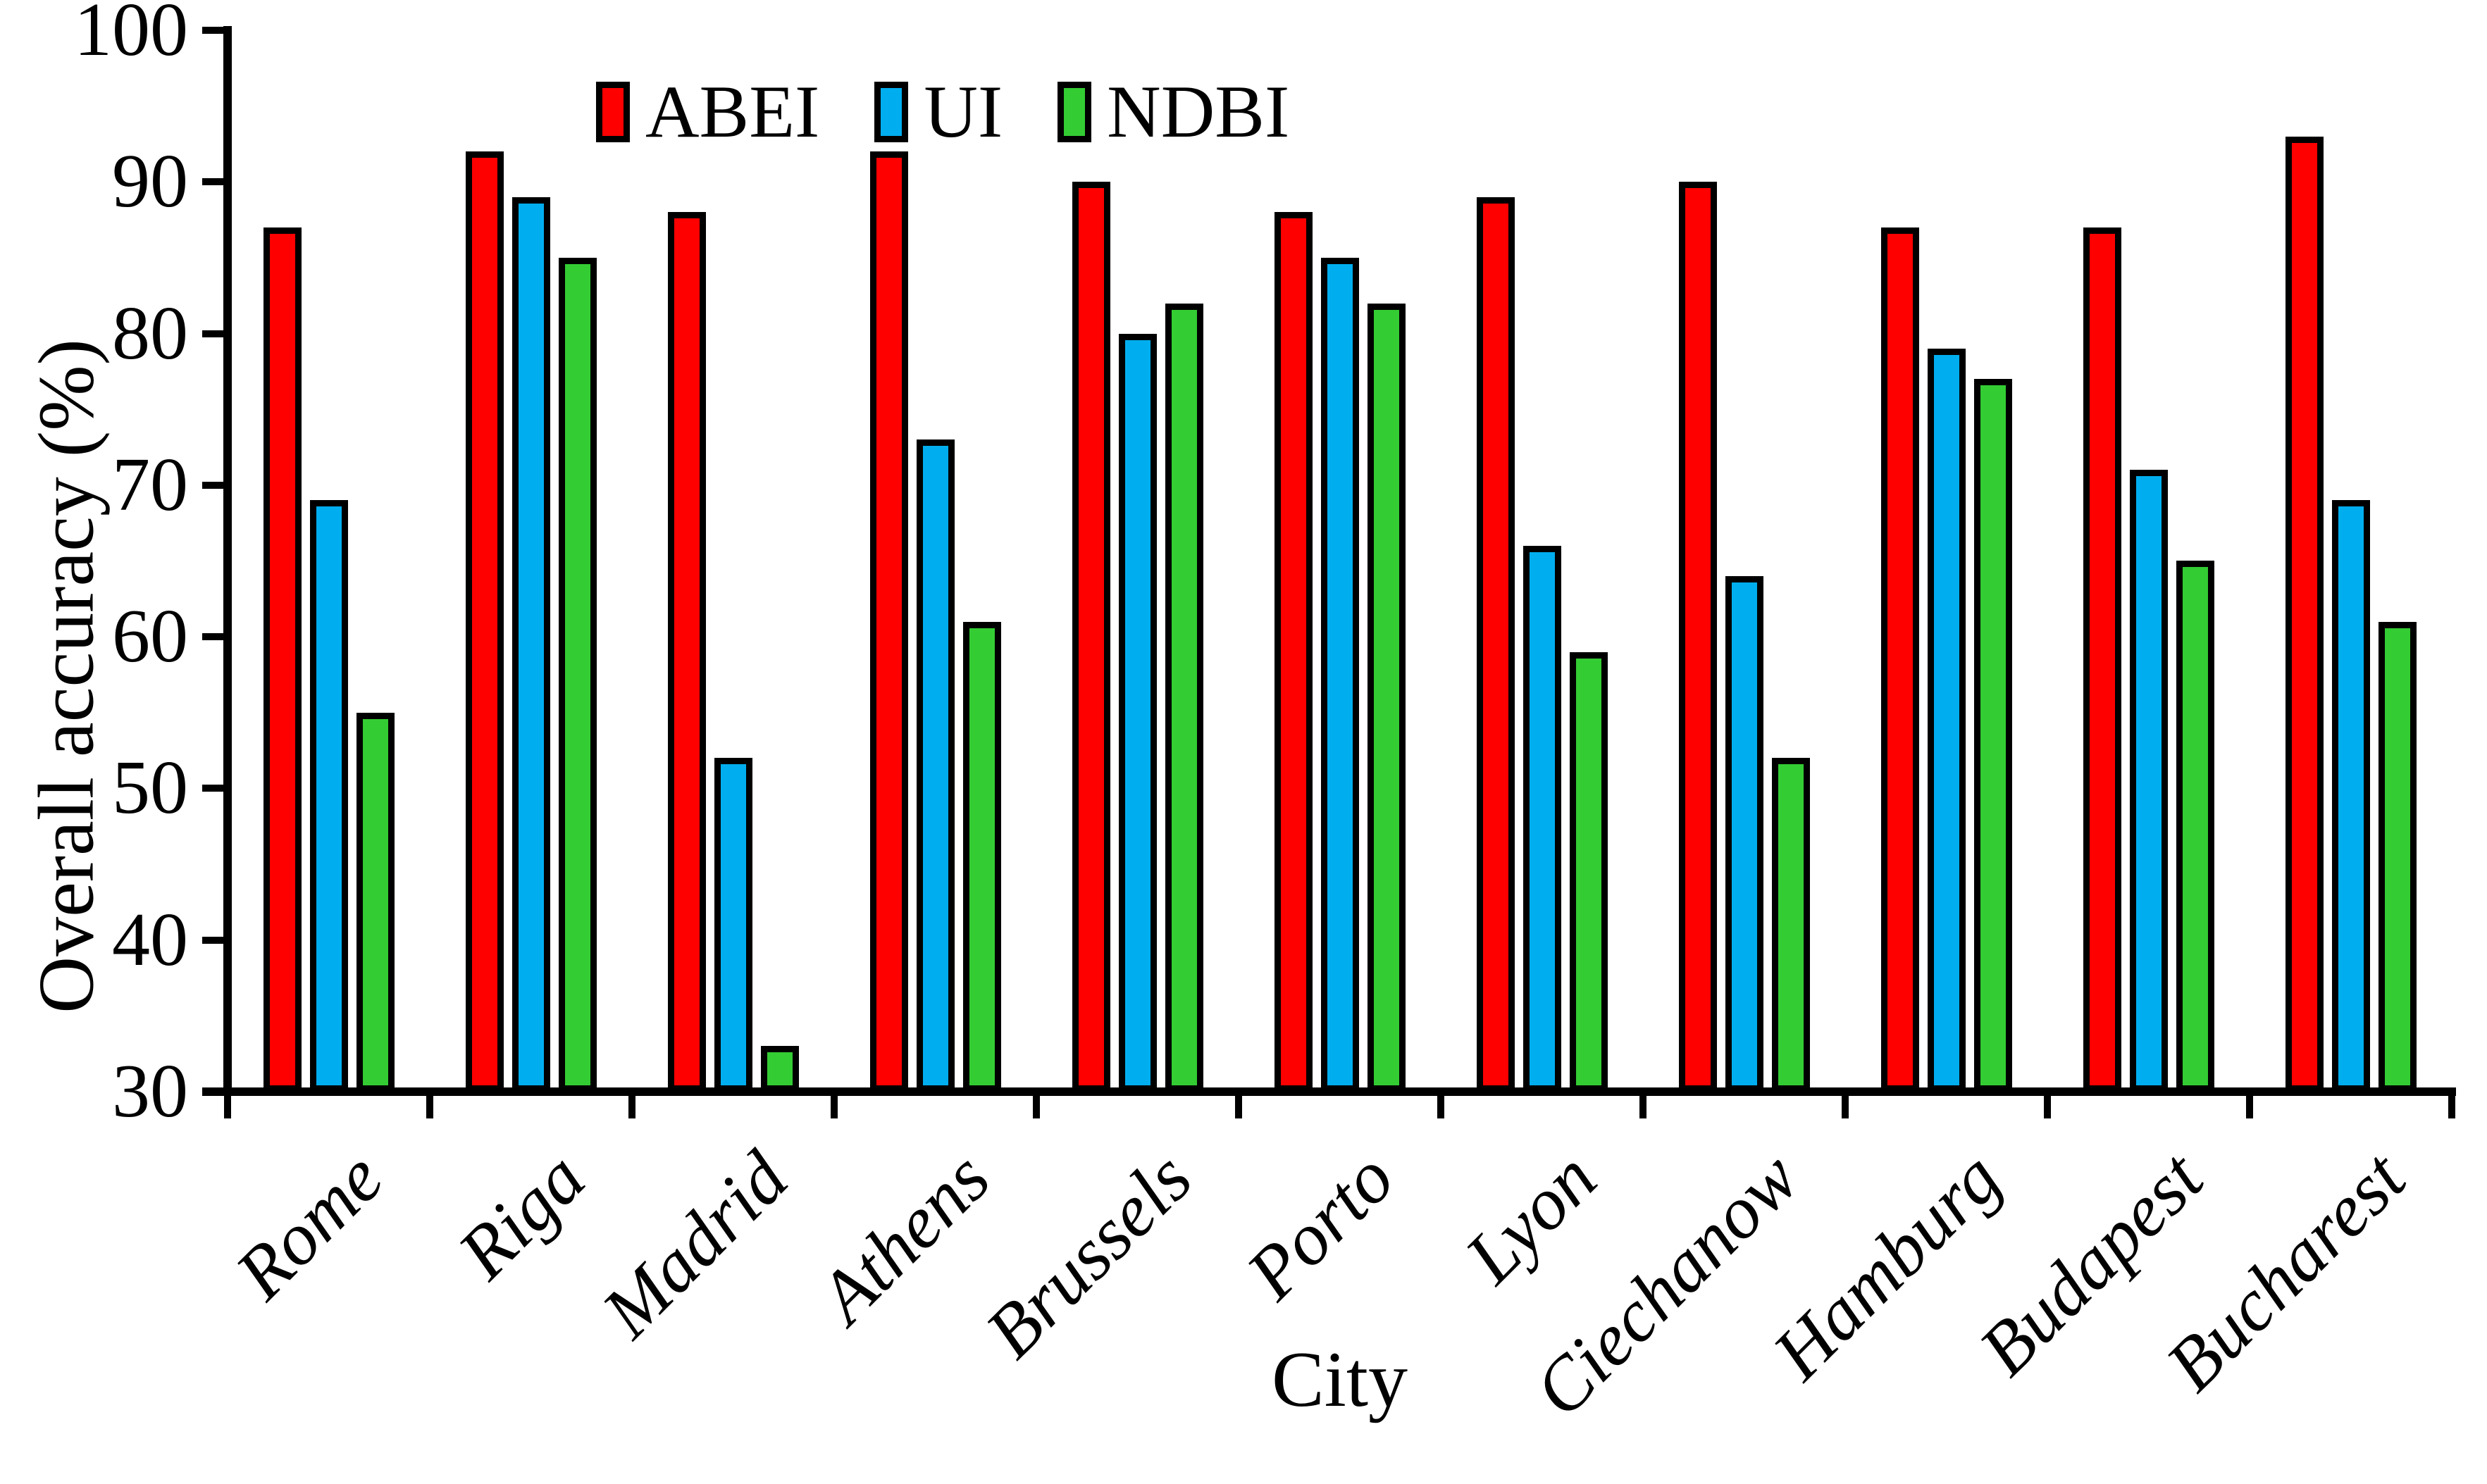  I want to click on bar-ndbi-madrid, so click(780, 1069).